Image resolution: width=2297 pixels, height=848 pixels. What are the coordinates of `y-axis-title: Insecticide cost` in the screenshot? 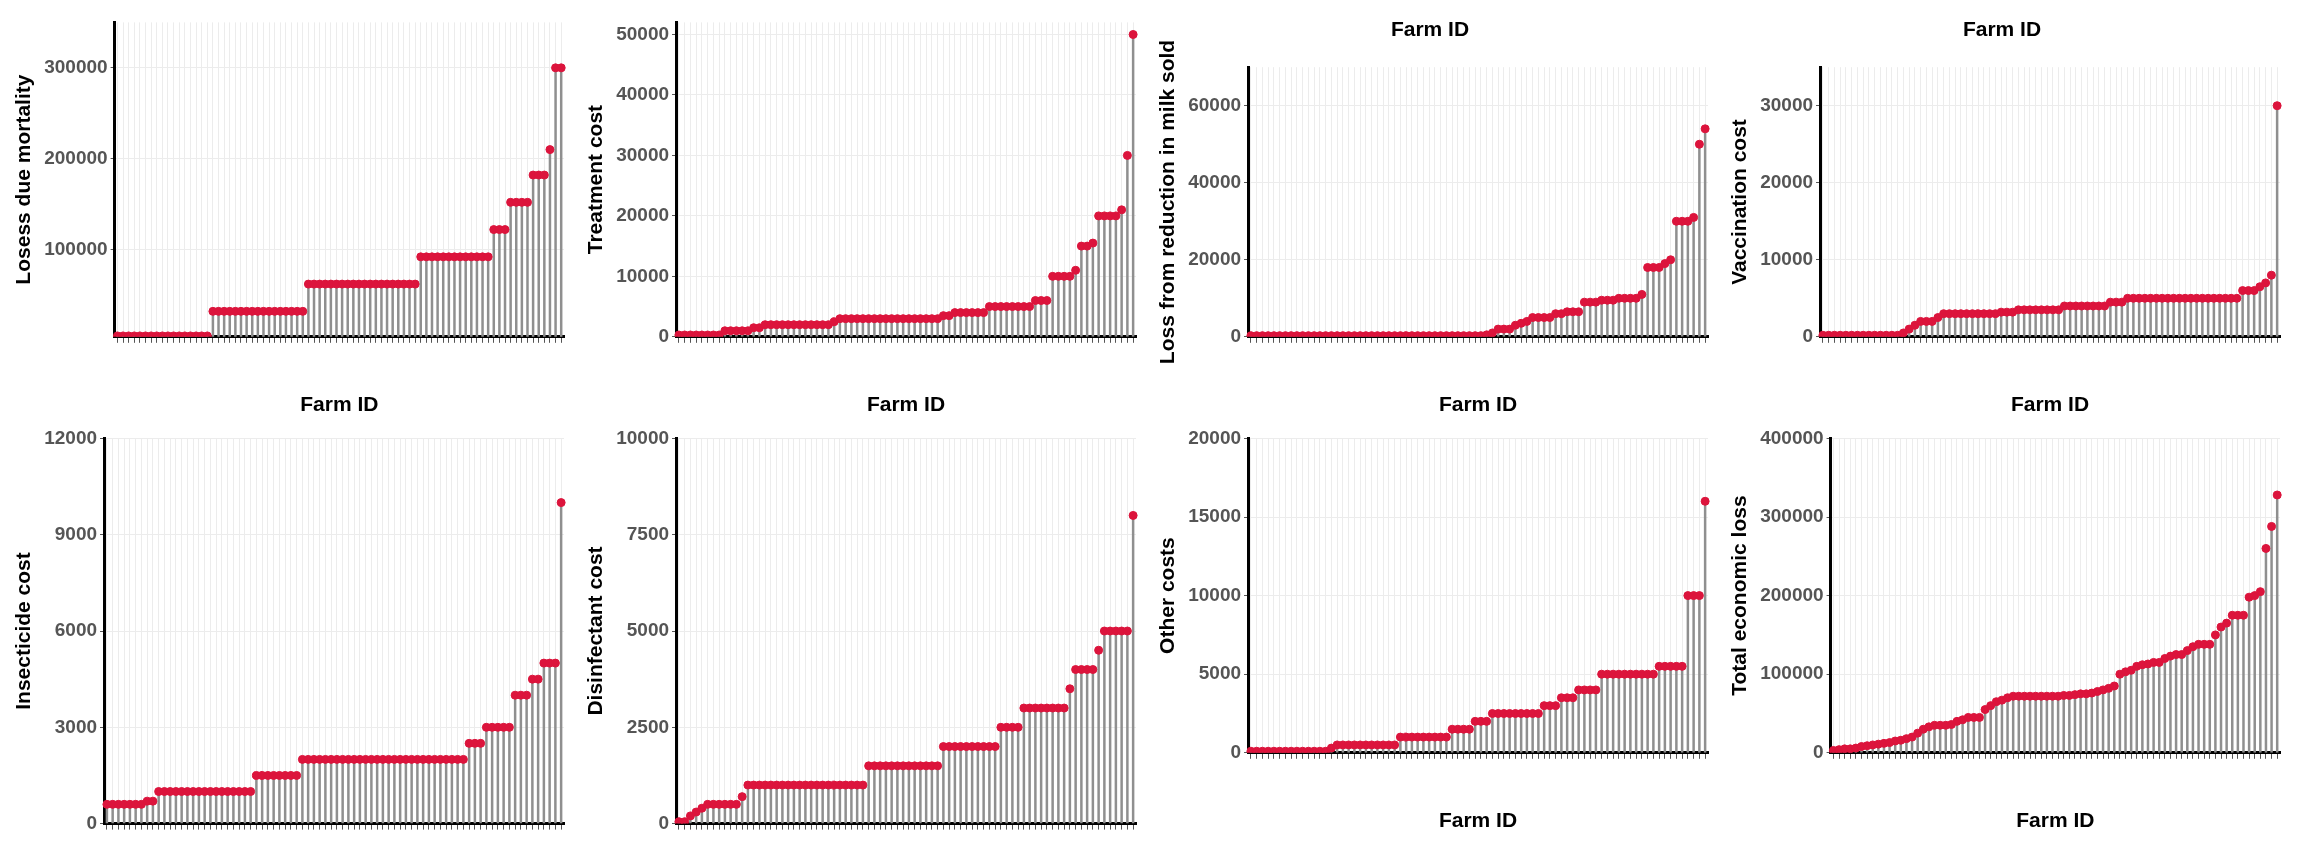 It's located at (23, 631).